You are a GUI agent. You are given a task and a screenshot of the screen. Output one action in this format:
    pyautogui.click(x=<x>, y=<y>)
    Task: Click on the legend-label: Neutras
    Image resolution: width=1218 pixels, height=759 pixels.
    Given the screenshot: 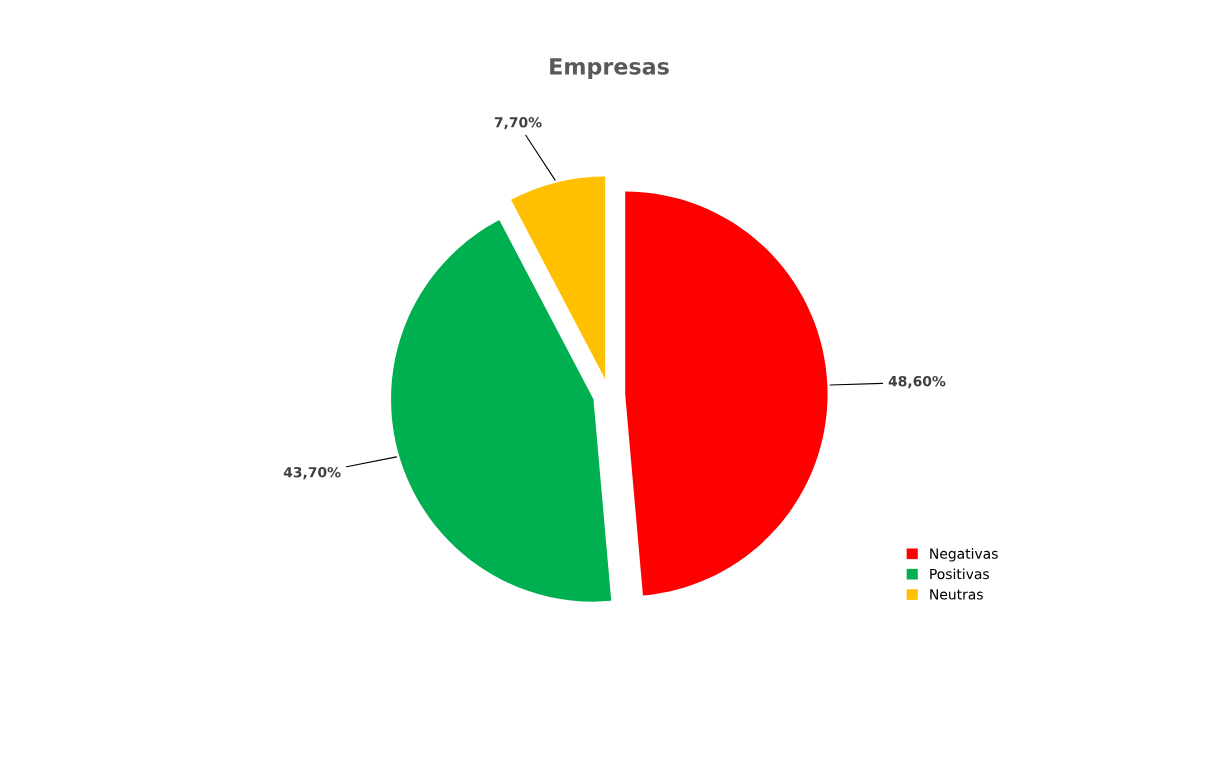 What is the action you would take?
    pyautogui.click(x=956, y=594)
    